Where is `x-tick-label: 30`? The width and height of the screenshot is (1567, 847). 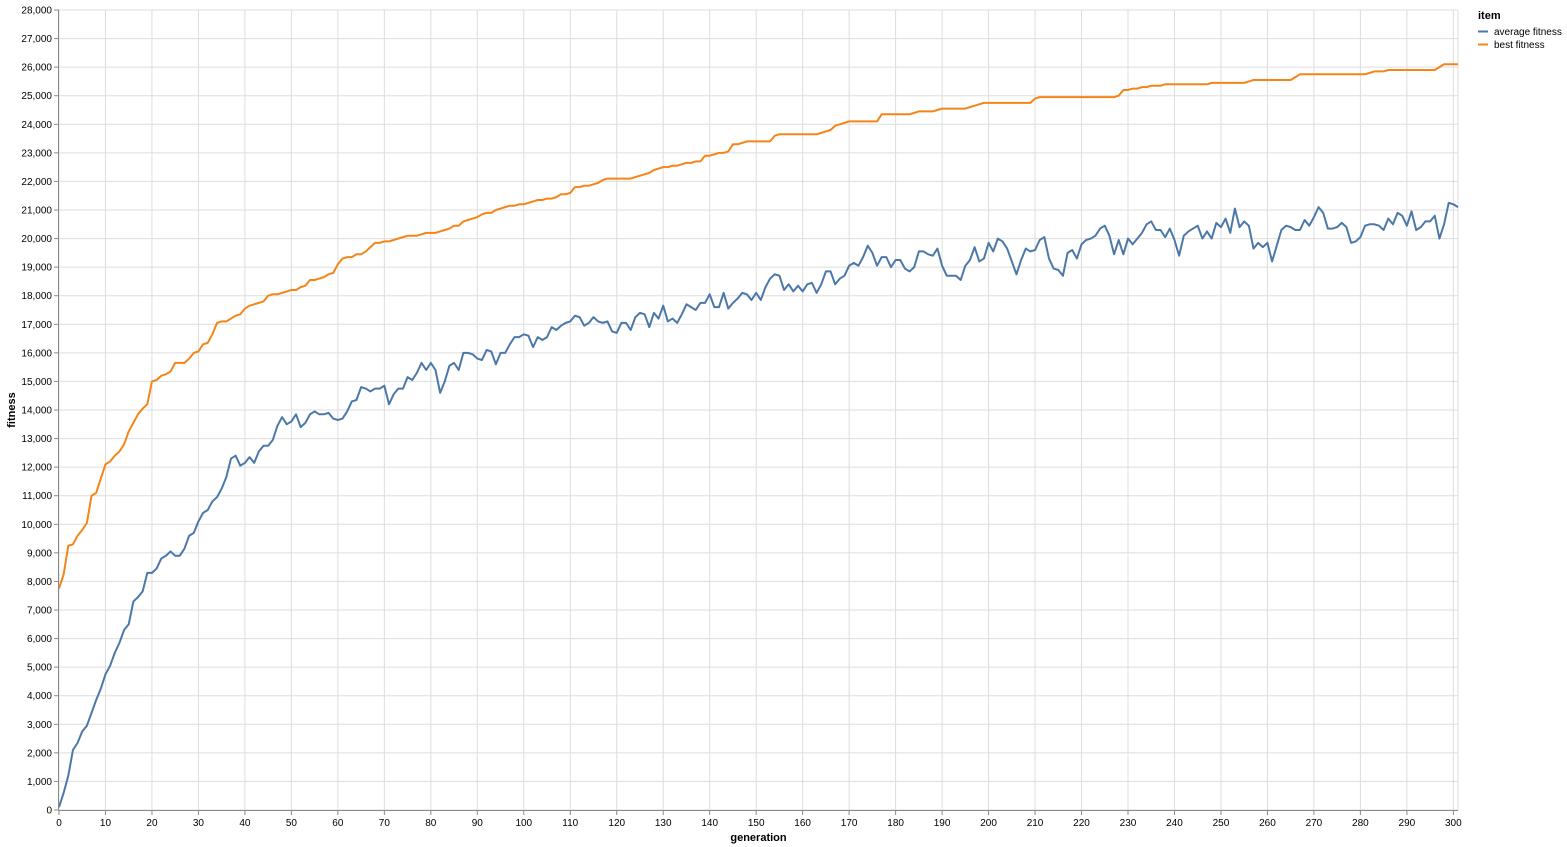
x-tick-label: 30 is located at coordinates (199, 823).